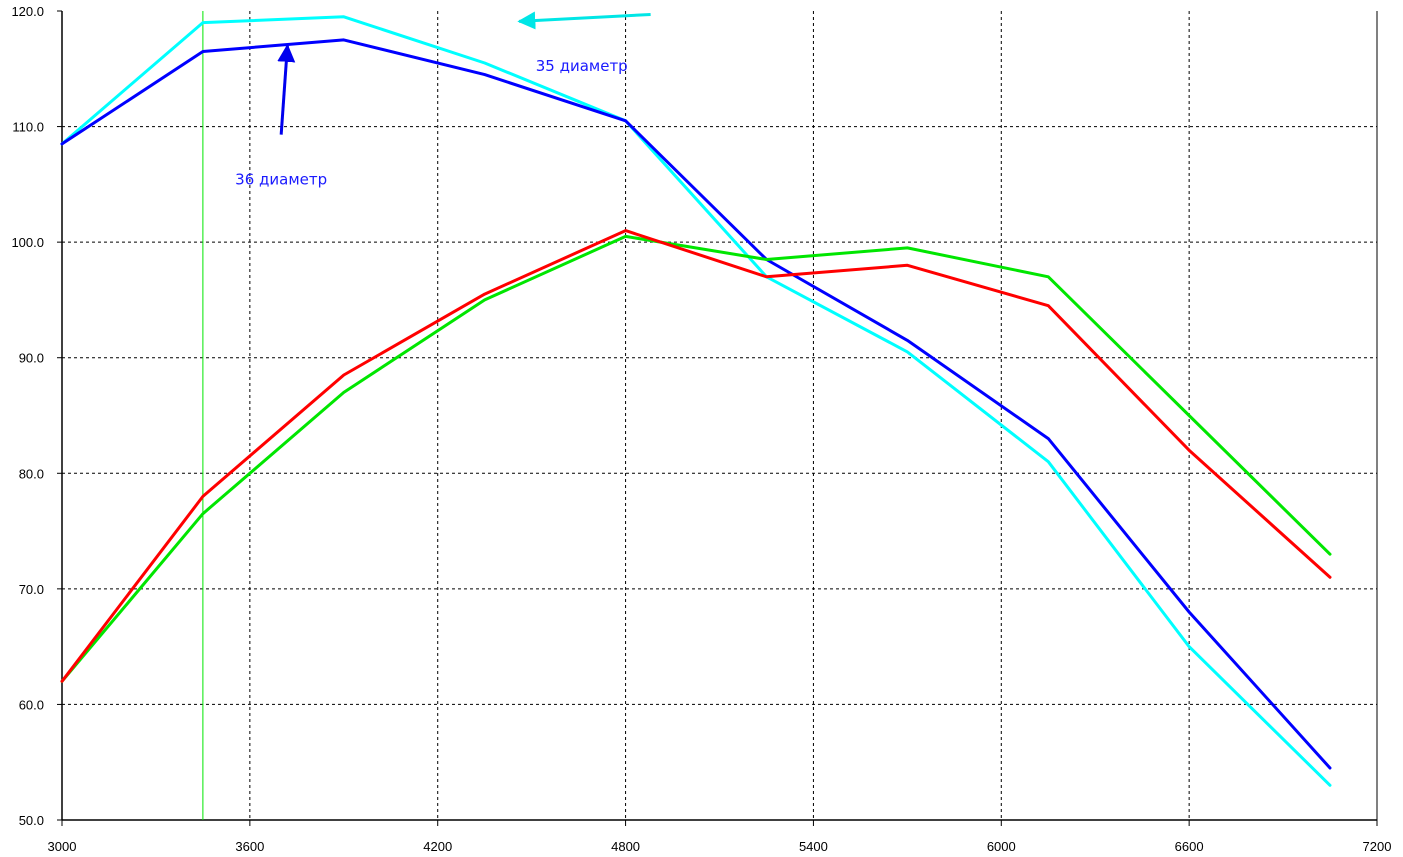 Image resolution: width=1403 pixels, height=857 pixels. I want to click on y-tick-label: 70.0, so click(31, 589).